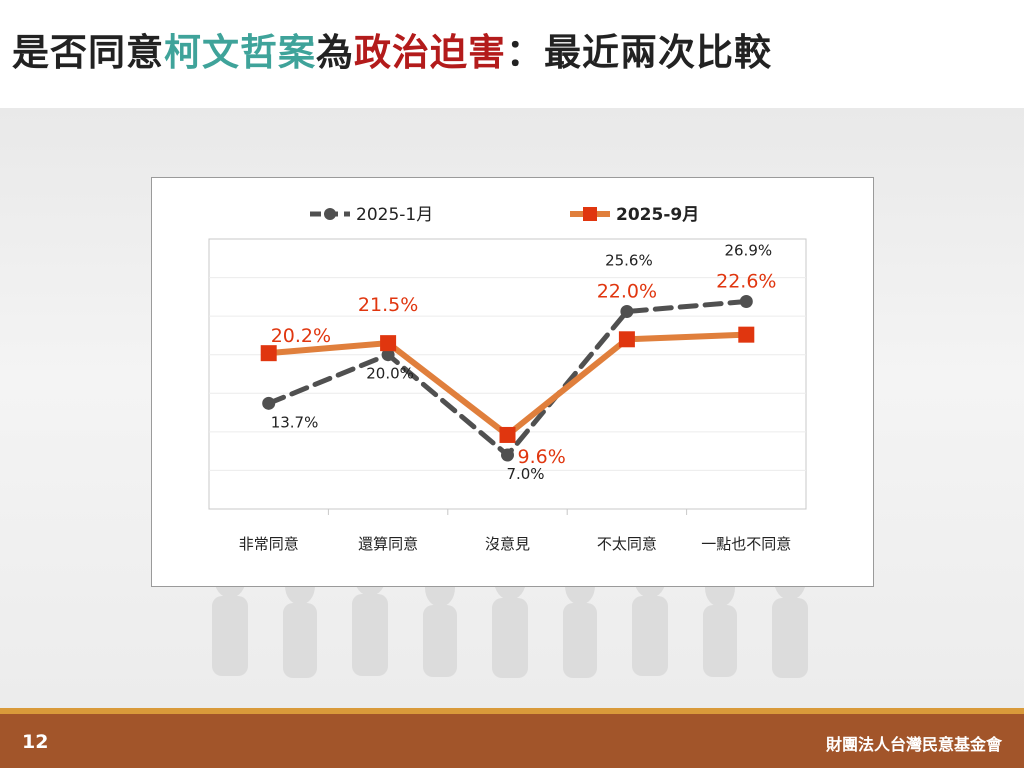  Describe the element at coordinates (240, 52) in the screenshot. I see `title-part-2: 柯文哲案` at that location.